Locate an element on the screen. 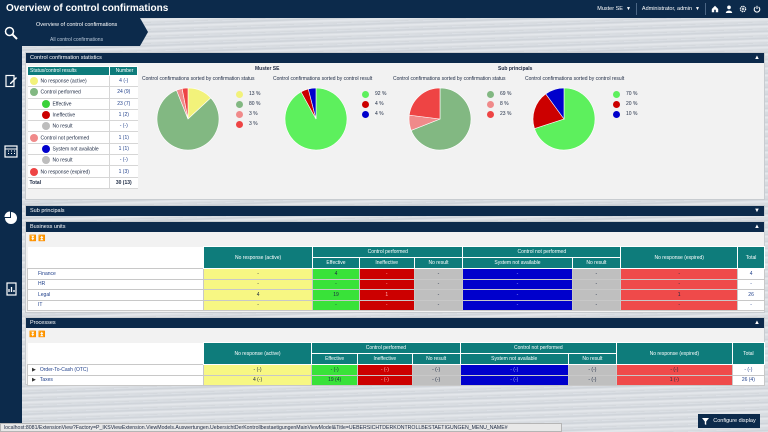  table-cell: 26 is located at coordinates (751, 295).